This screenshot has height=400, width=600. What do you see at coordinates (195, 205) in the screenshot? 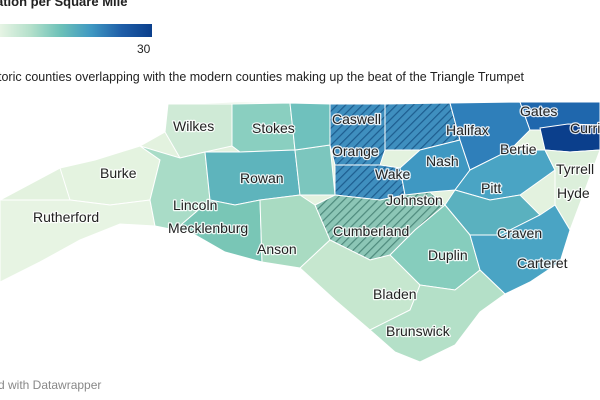
I see `county-label-lincoln: Lincoln` at bounding box center [195, 205].